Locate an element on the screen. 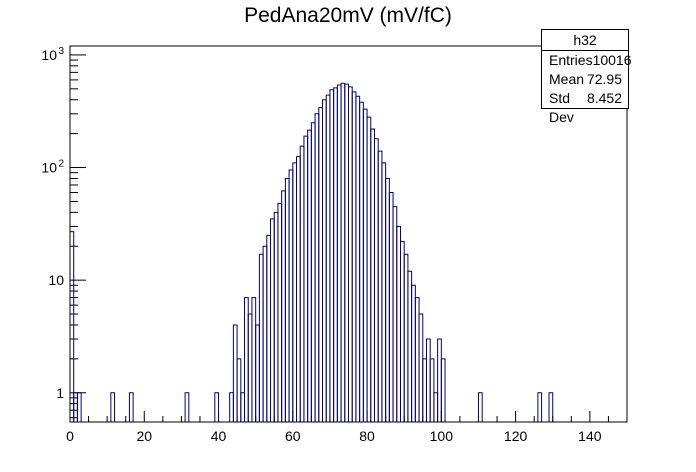 The image size is (696, 472). y-tick-exponent: 3 is located at coordinates (61, 51).